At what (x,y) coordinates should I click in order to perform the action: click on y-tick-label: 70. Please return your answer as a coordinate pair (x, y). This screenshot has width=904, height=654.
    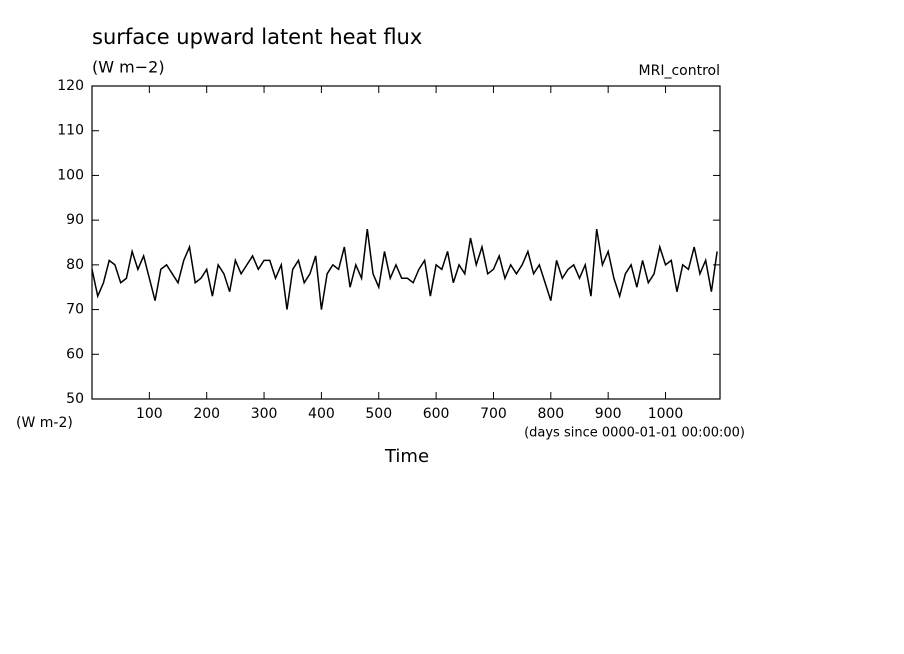
    Looking at the image, I should click on (75, 310).